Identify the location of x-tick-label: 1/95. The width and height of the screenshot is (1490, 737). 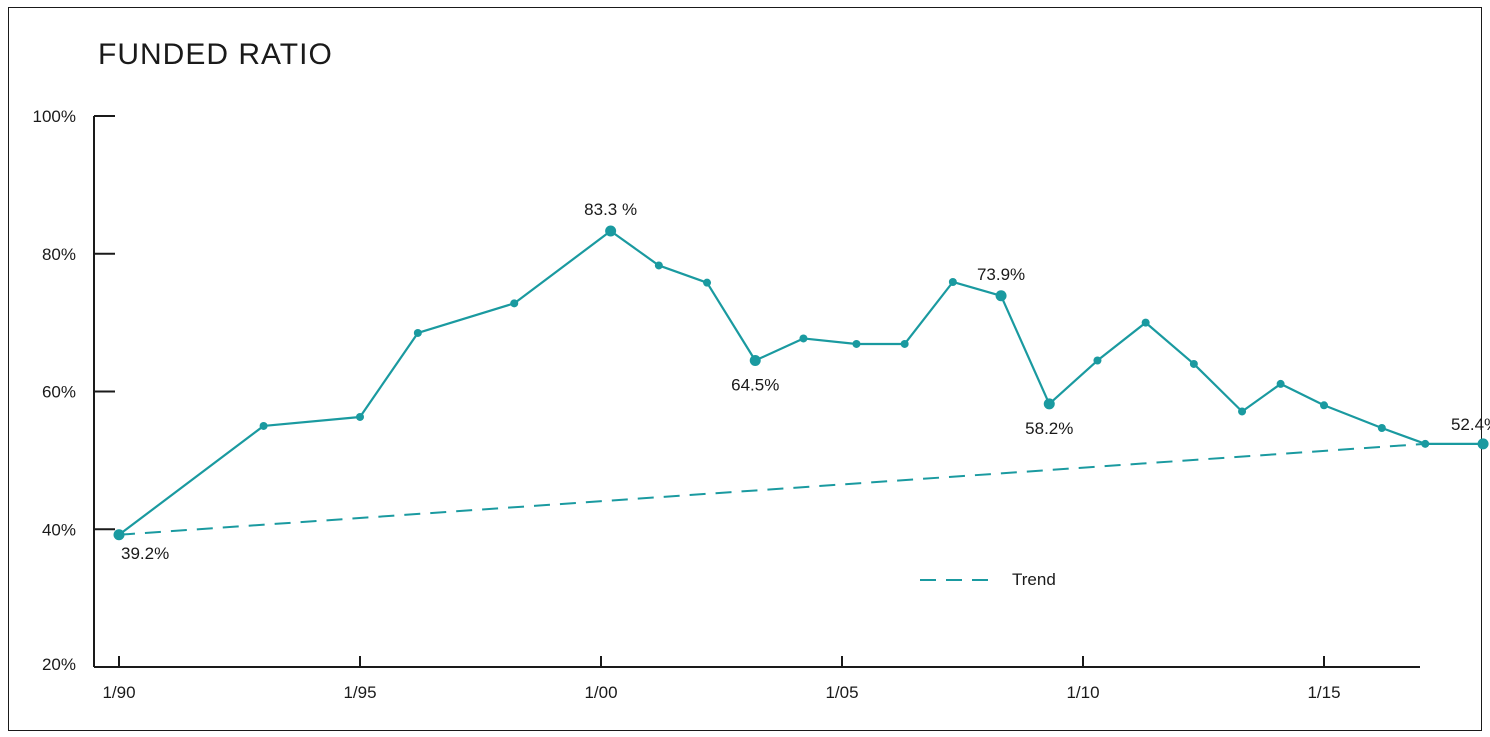
(359, 692).